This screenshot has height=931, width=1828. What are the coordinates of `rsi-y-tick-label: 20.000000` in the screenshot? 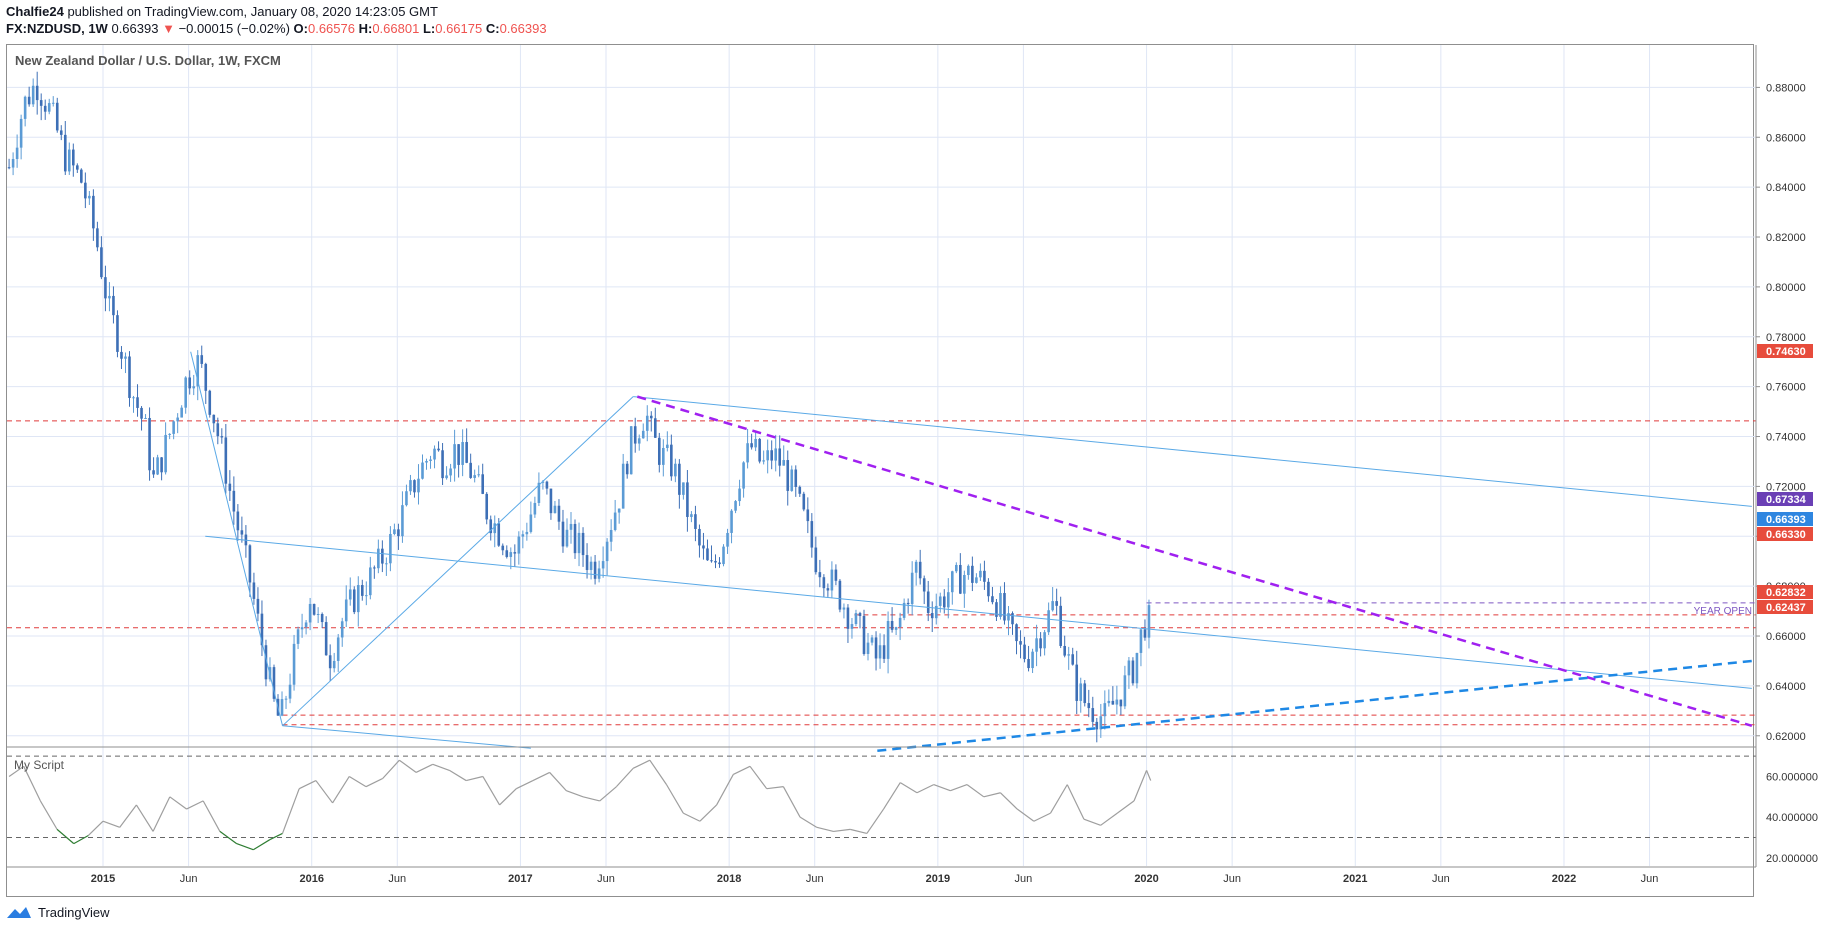 It's located at (1792, 859).